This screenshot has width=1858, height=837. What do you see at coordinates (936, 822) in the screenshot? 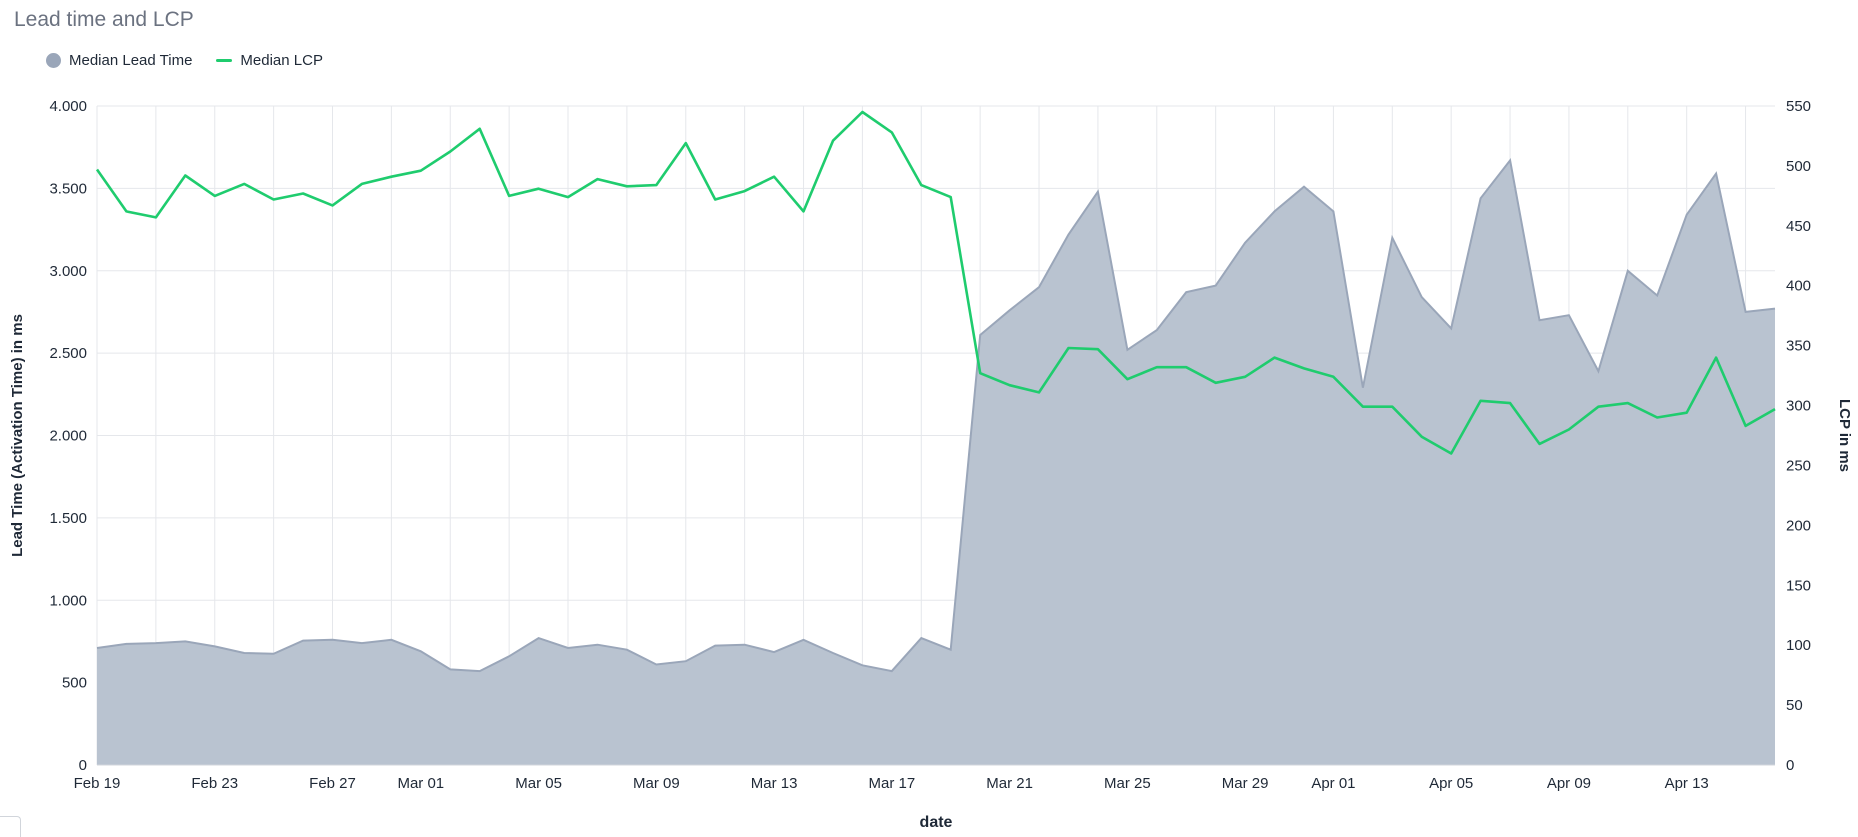
I see `x-axis-title: date` at bounding box center [936, 822].